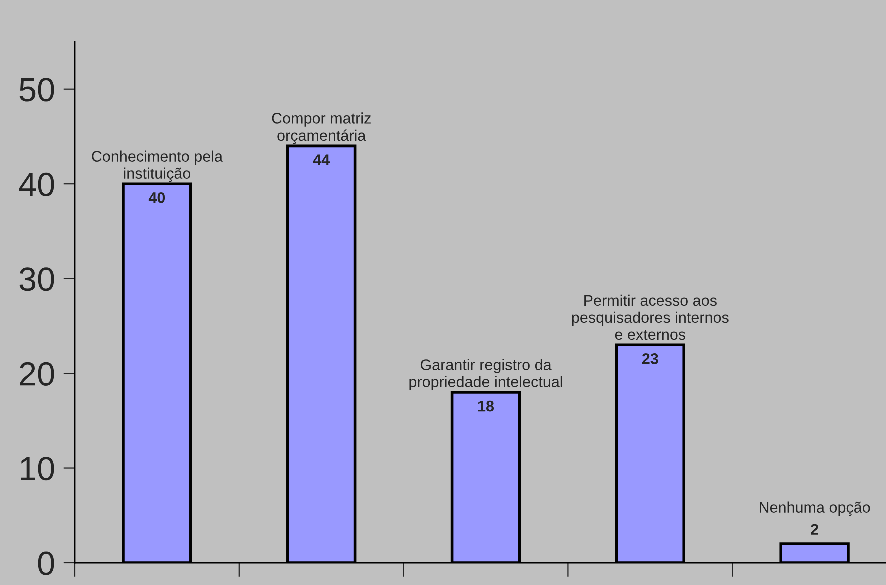 The image size is (886, 585). I want to click on y-tick-label: 30, so click(37, 280).